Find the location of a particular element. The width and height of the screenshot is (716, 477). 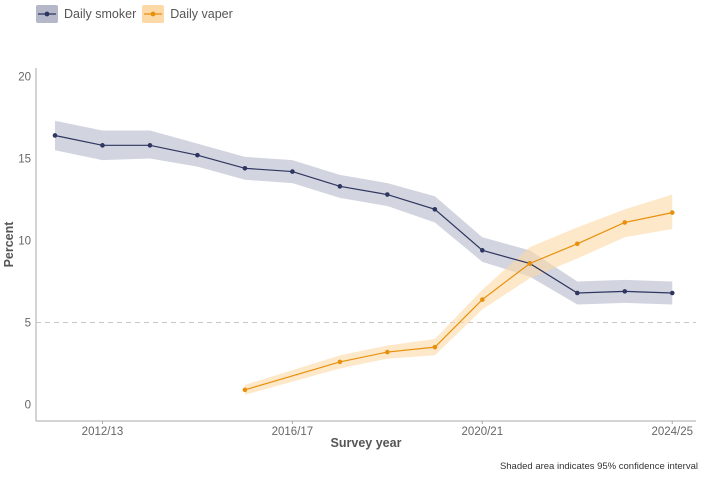

x-axis-title: Survey year is located at coordinates (366, 443).